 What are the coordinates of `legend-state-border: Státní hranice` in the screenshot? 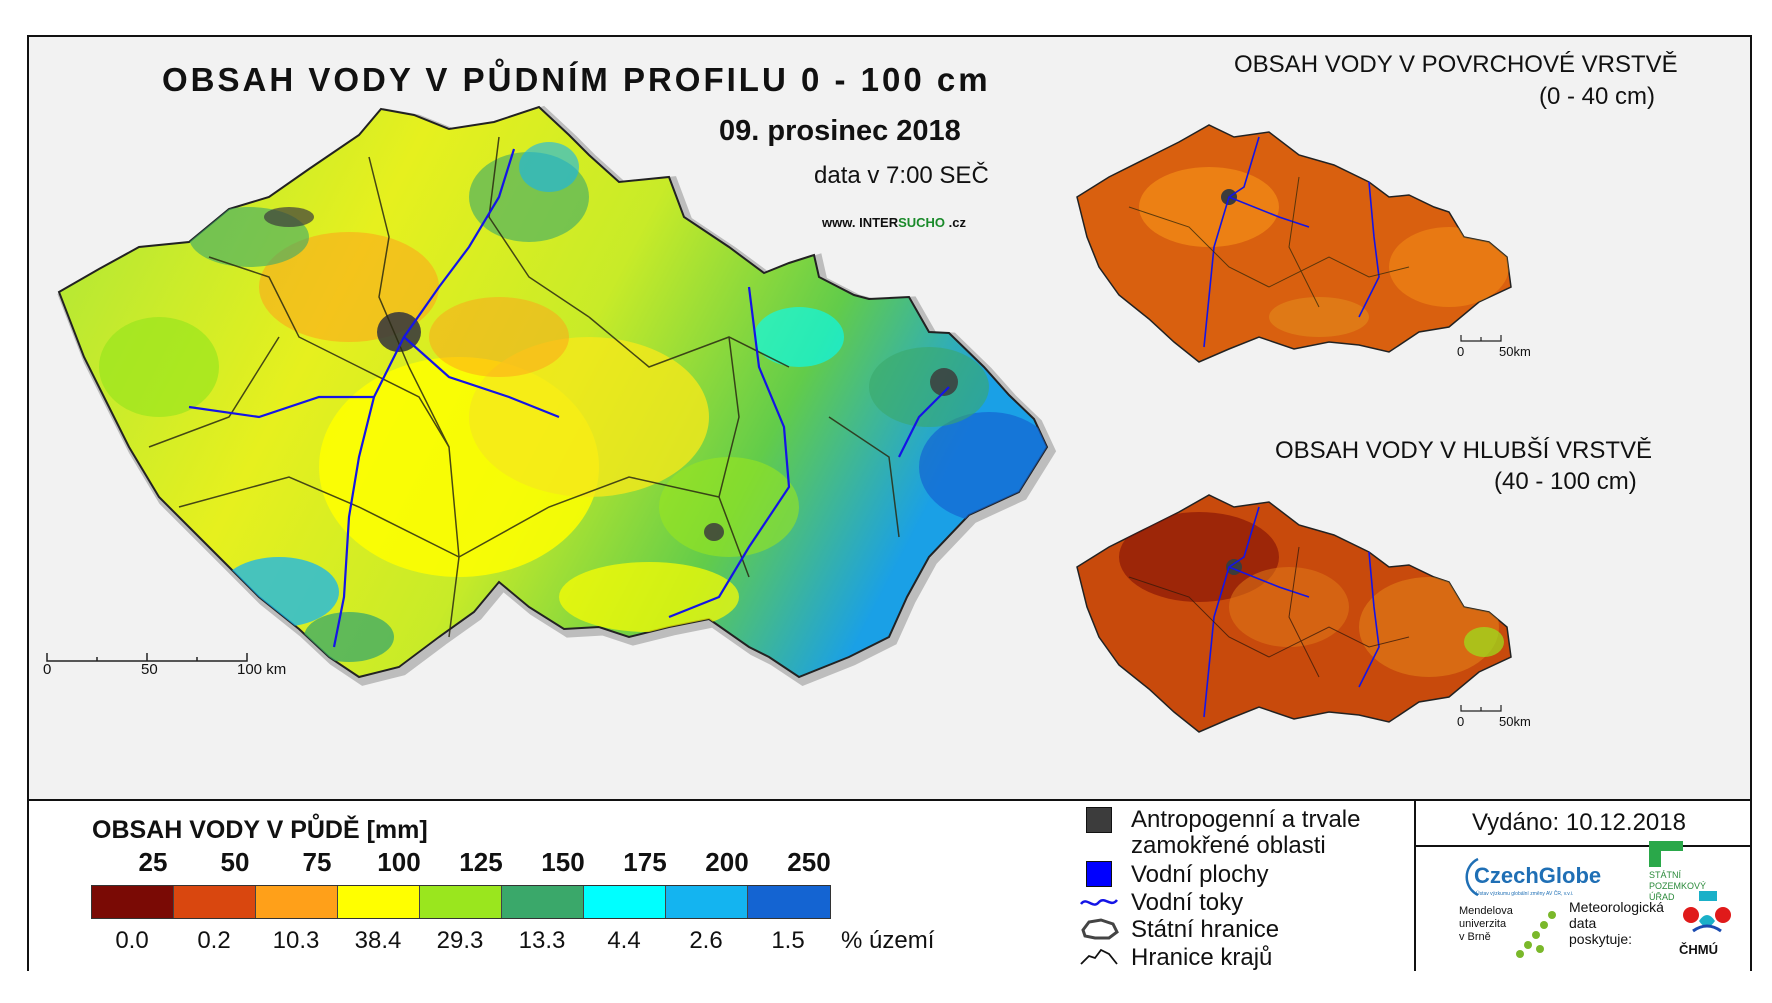 It's located at (1179, 930).